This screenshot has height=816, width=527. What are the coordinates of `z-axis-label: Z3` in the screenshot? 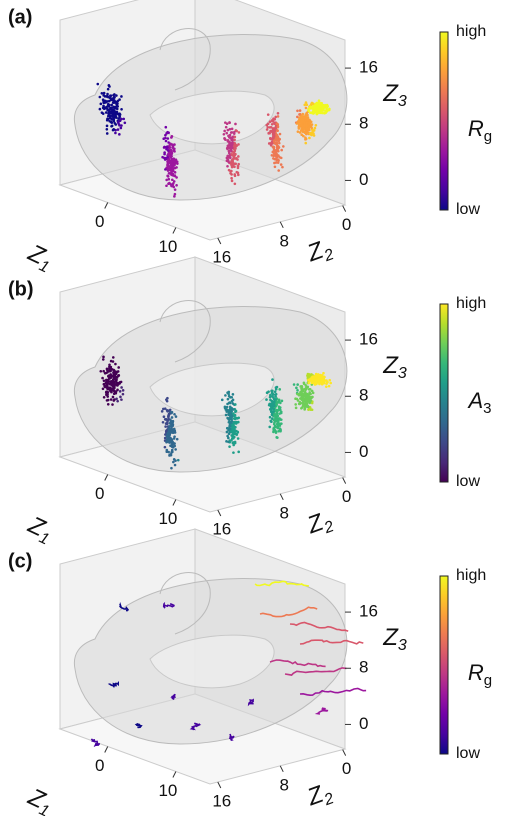 It's located at (394, 639).